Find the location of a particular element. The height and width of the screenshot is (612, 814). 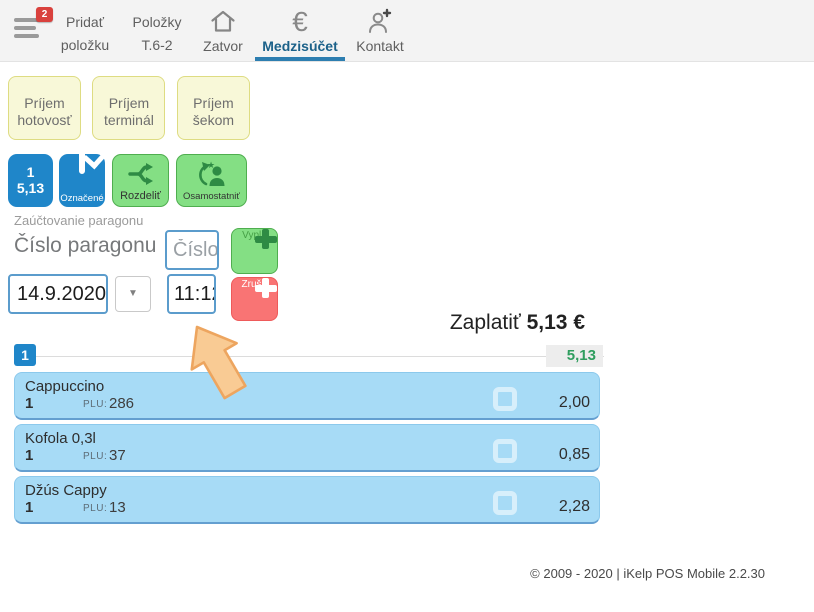

caret-down-icon: ▼ is located at coordinates (133, 293).